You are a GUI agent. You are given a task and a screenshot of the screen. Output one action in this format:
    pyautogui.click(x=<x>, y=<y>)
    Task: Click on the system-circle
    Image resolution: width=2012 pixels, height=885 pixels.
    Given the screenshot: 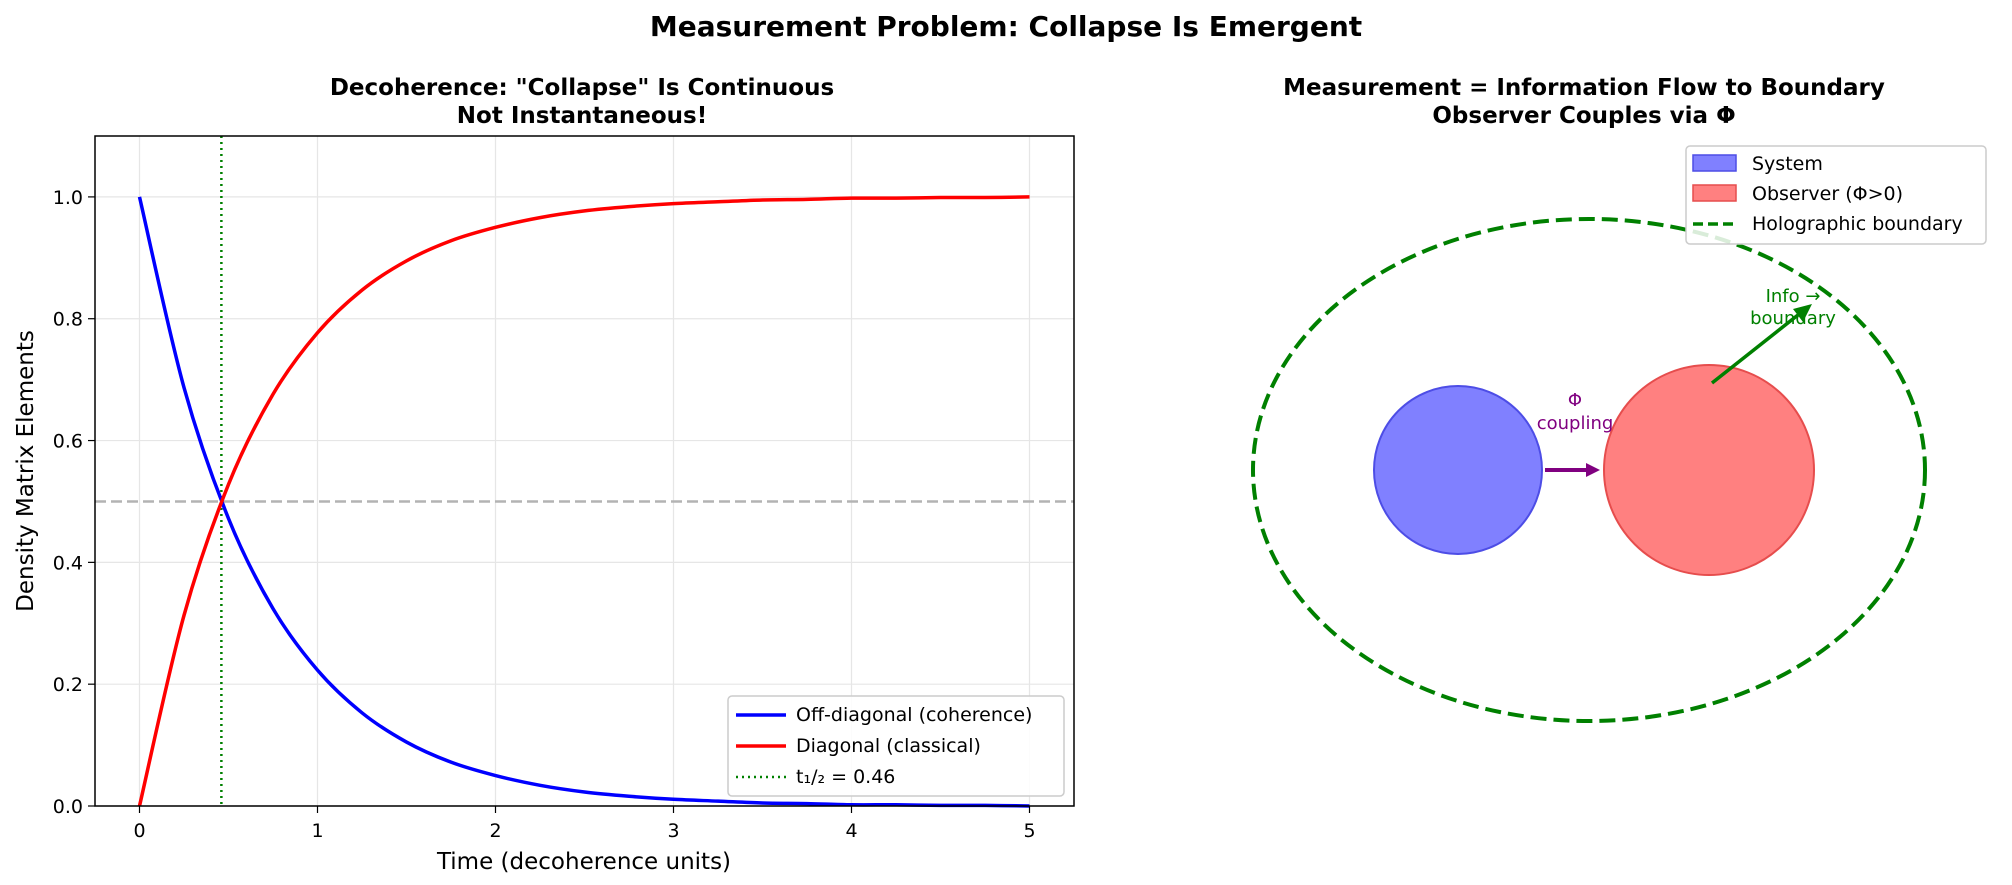 What is the action you would take?
    pyautogui.click(x=1458, y=470)
    